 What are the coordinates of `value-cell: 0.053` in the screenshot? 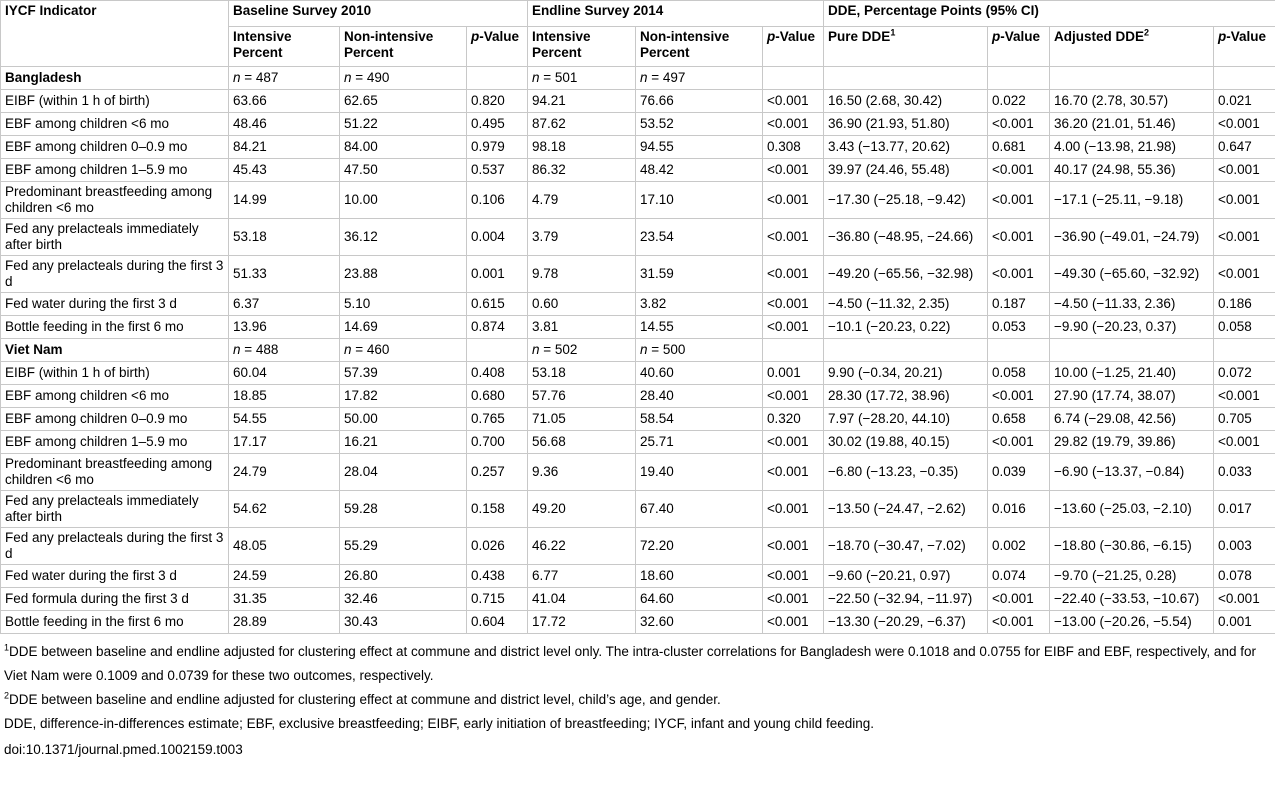 It's located at (1019, 327).